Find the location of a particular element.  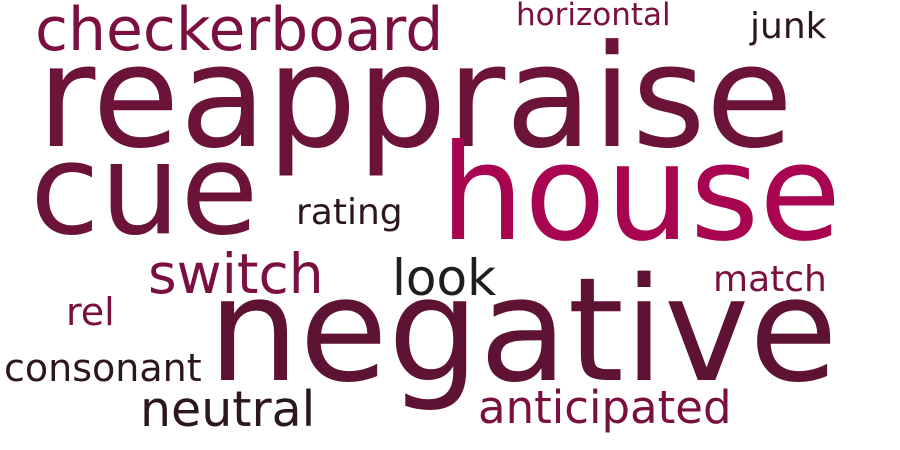

word-anticipated: anticipated is located at coordinates (605, 407).